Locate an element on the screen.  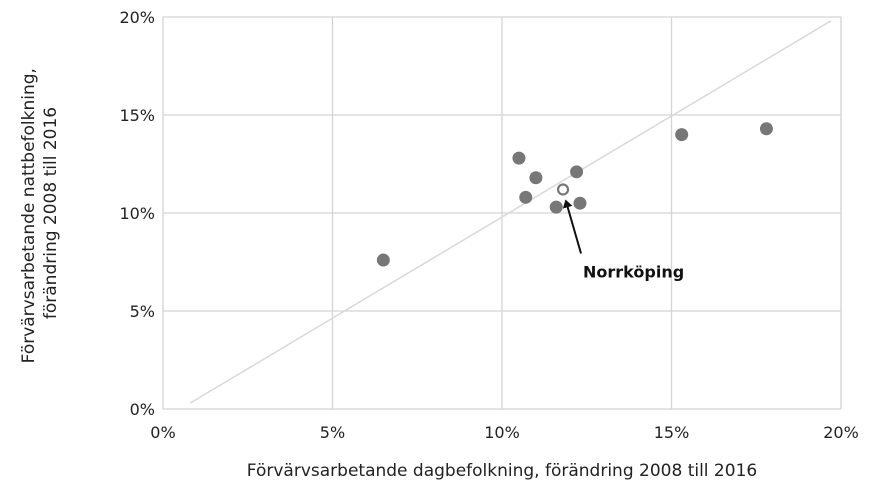
y-tick-label: 5% is located at coordinates (142, 311).